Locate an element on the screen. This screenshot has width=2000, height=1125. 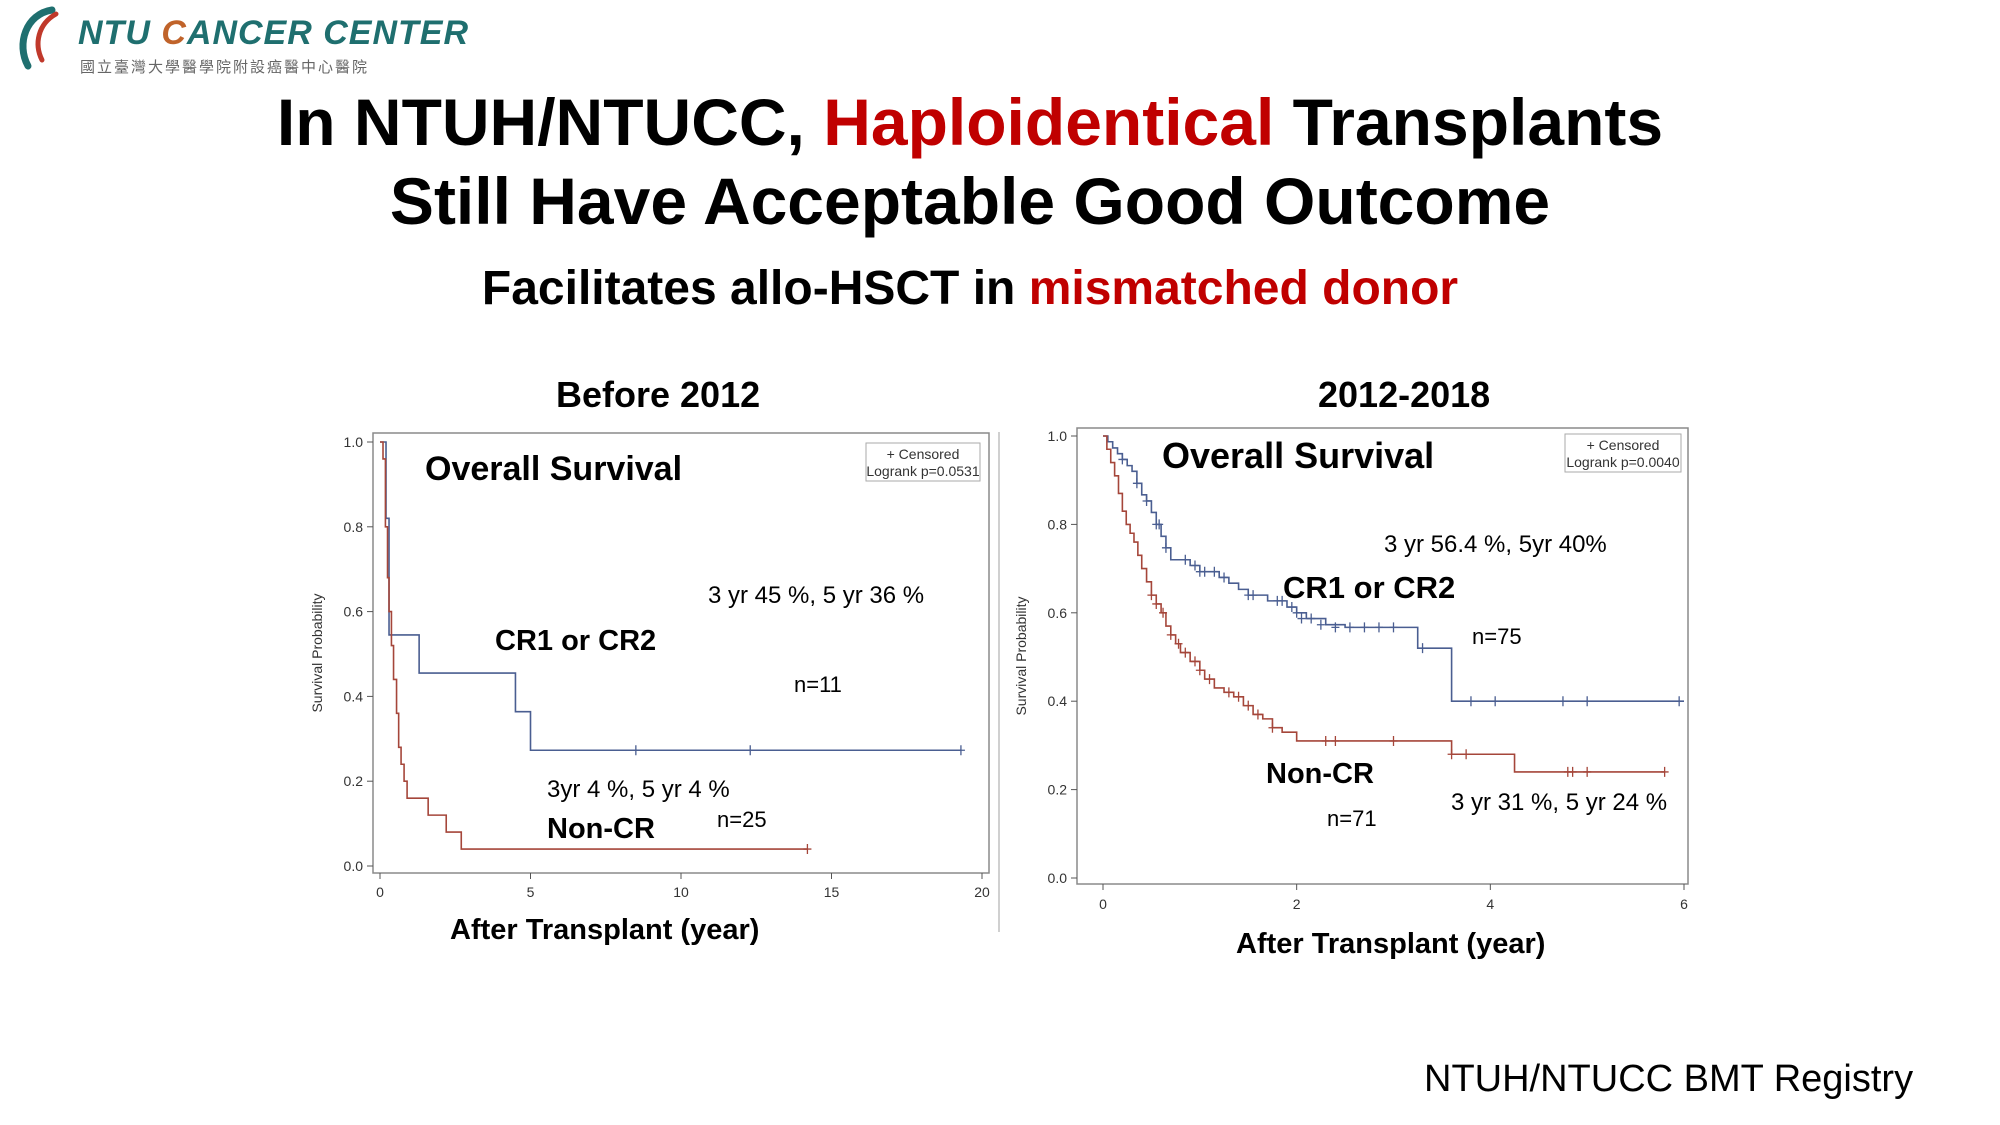
annotation-ncr-n: n=25 is located at coordinates (742, 819).